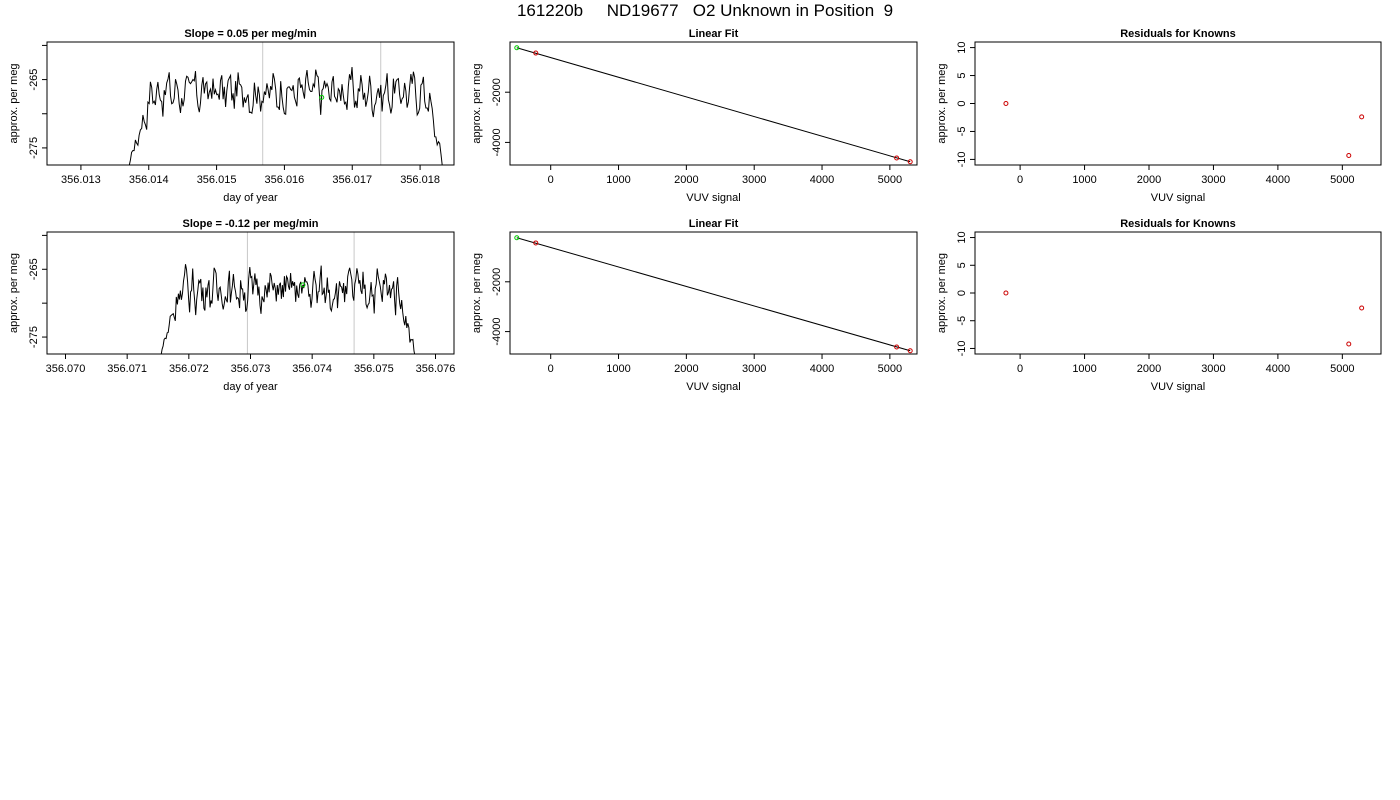 Image resolution: width=1400 pixels, height=800 pixels. Describe the element at coordinates (250, 224) in the screenshot. I see `panel-title: Slope = -0.12 per meg/min` at that location.